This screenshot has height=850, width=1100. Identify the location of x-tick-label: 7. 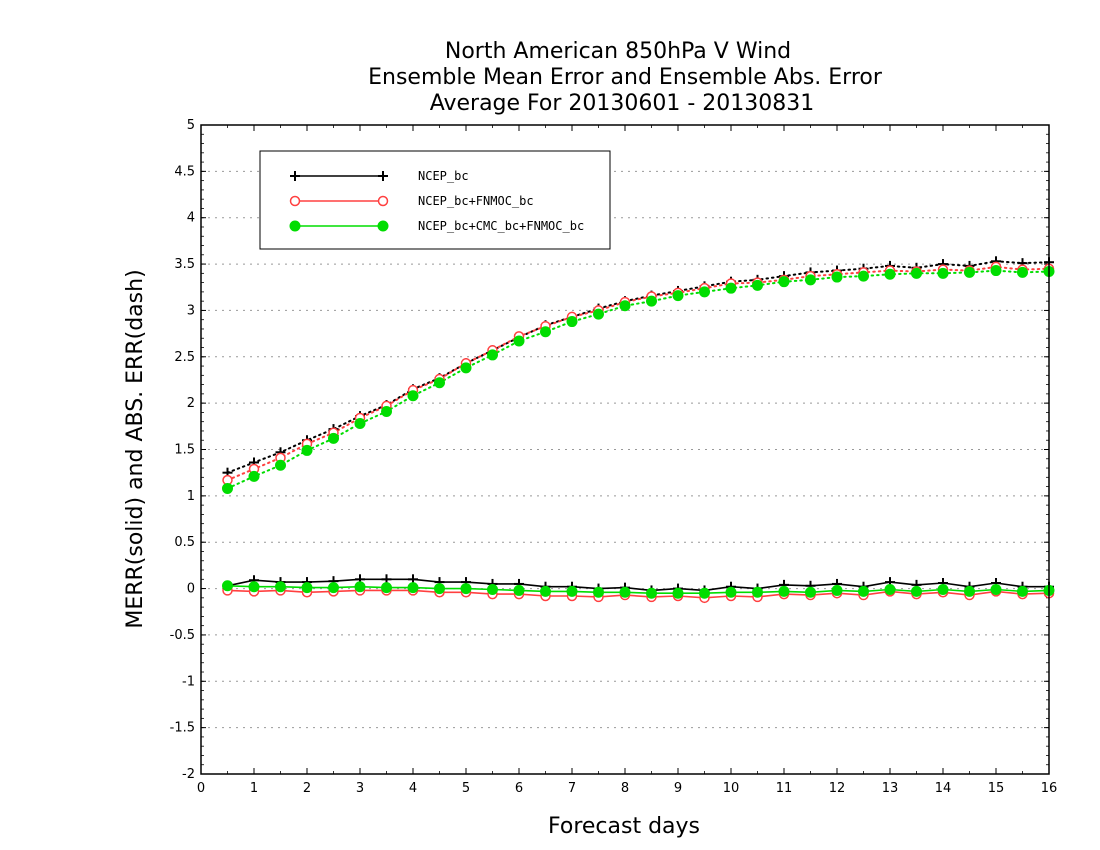
(572, 788).